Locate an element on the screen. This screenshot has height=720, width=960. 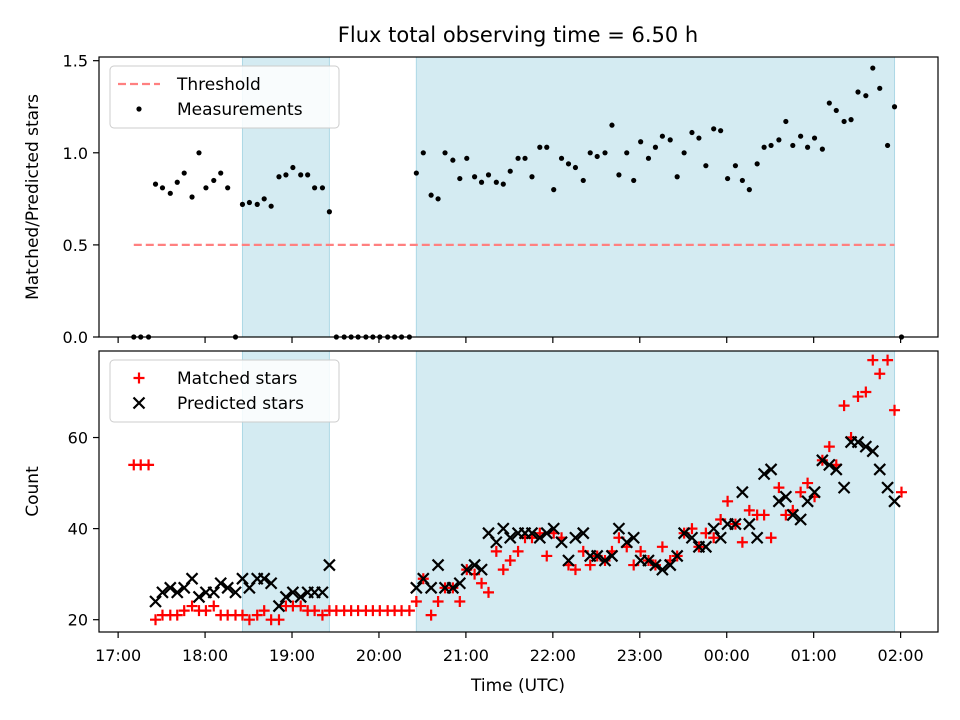
legend-top: Threshold Measurements is located at coordinates (224, 97).